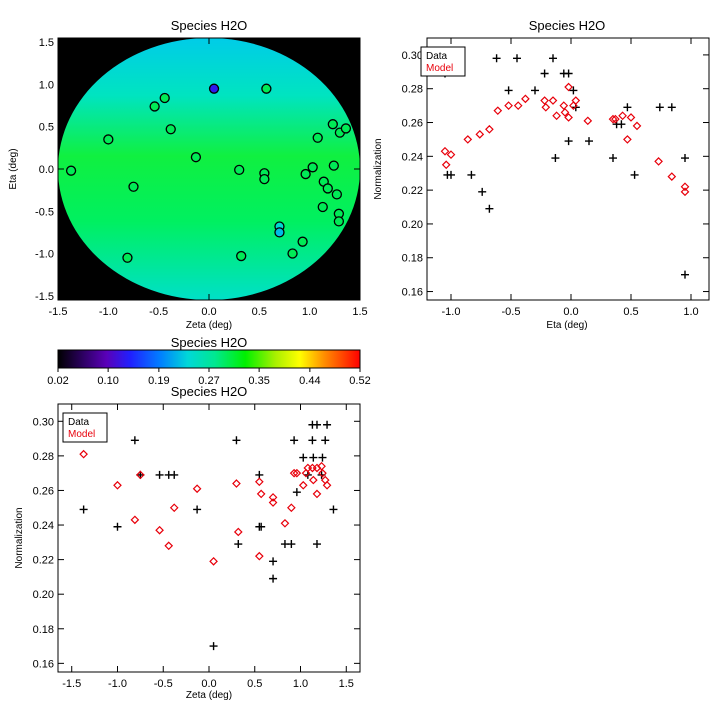 The width and height of the screenshot is (720, 720). I want to click on colorbar-title: Species H2O, so click(209, 342).